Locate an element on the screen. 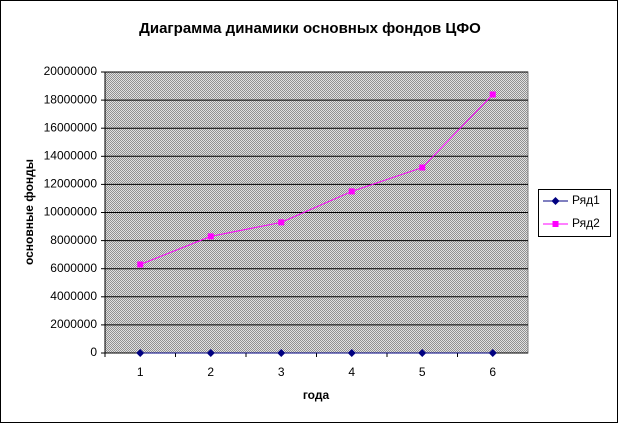 The image size is (619, 424). y-tick-label: 8000000 is located at coordinates (73, 240).